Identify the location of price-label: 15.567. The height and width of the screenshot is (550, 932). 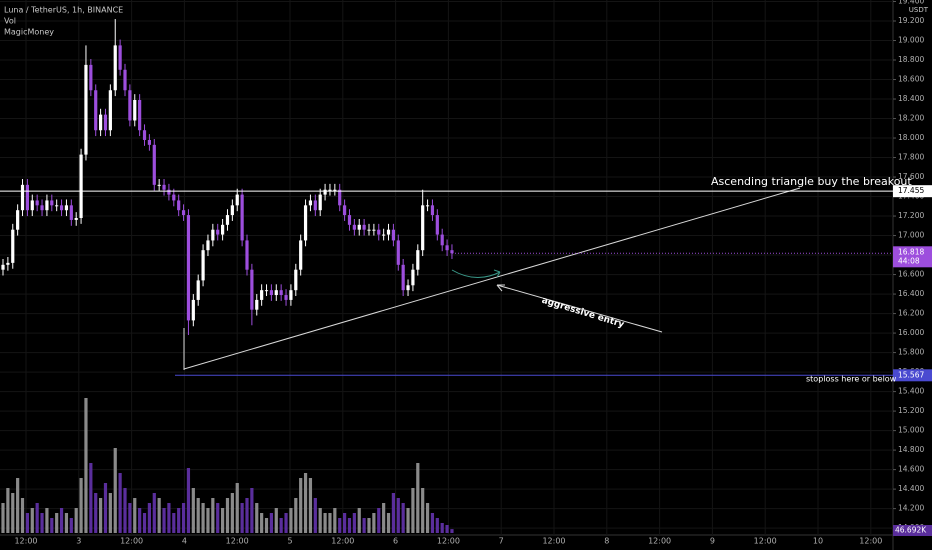
(911, 374).